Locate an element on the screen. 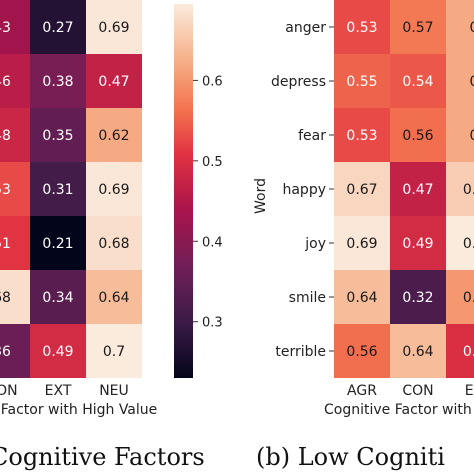 This screenshot has width=474, height=474. colorbar-tick-label: 0.6 is located at coordinates (212, 81).